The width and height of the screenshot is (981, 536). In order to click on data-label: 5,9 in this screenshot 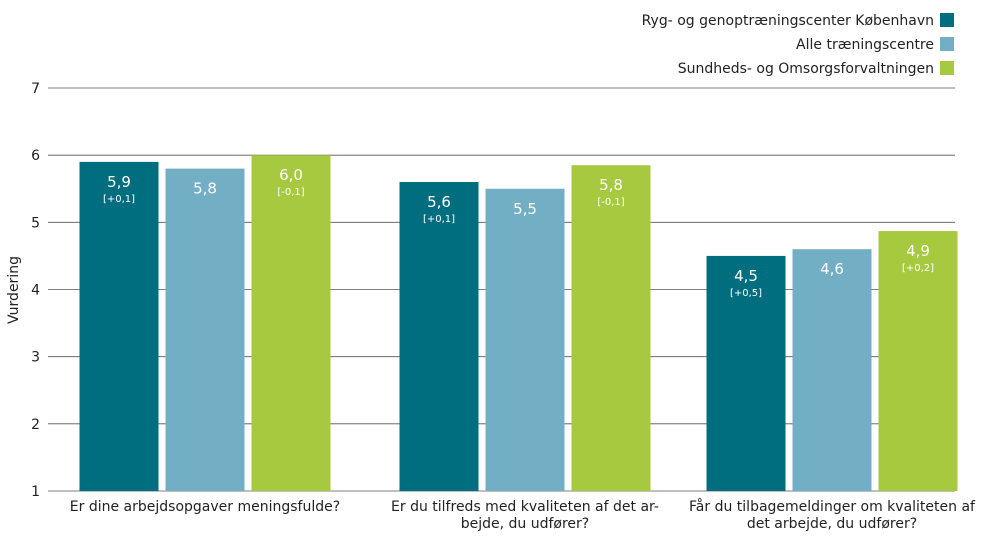, I will do `click(119, 182)`.